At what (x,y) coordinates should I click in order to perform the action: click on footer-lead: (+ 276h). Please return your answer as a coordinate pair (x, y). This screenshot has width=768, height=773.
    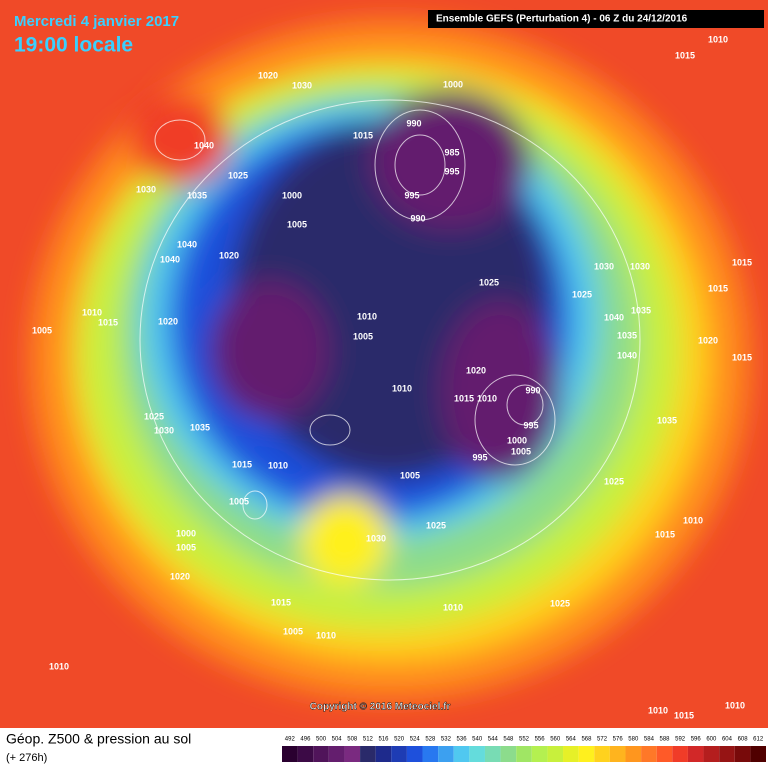
    Looking at the image, I should click on (26, 758).